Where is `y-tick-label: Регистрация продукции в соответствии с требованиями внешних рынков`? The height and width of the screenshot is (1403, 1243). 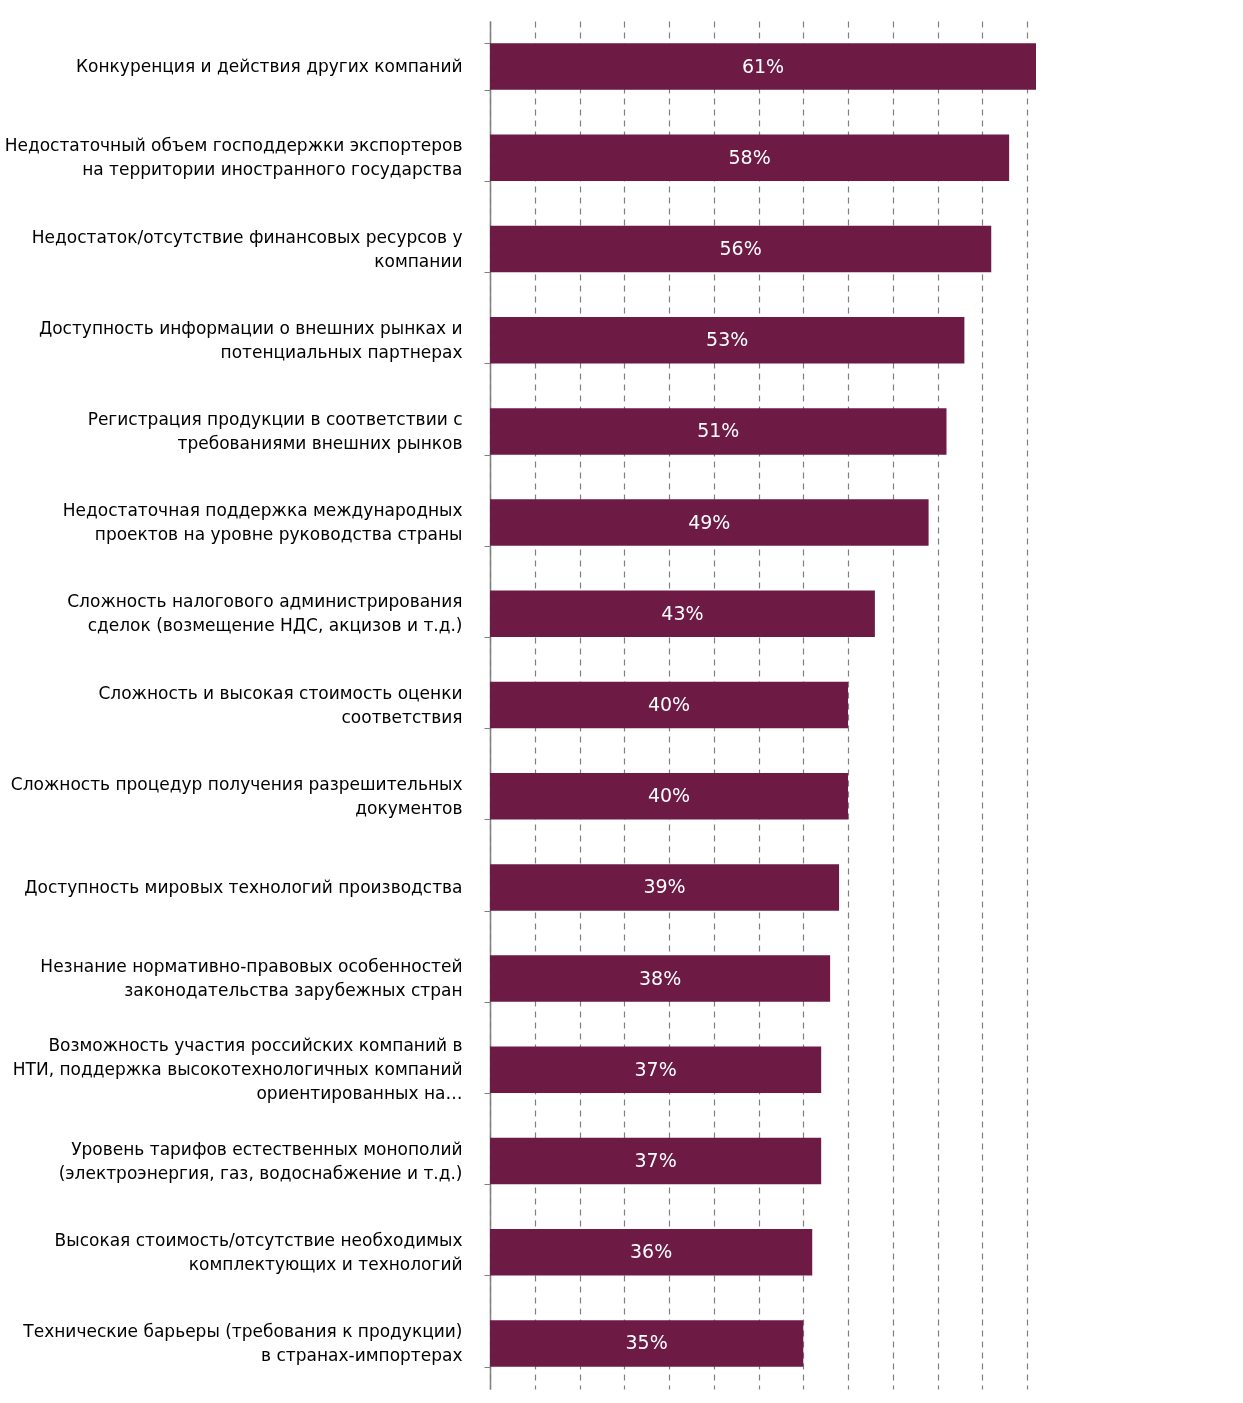 y-tick-label: Регистрация продукции в соответствии с требованиями внешних рынков is located at coordinates (275, 430).